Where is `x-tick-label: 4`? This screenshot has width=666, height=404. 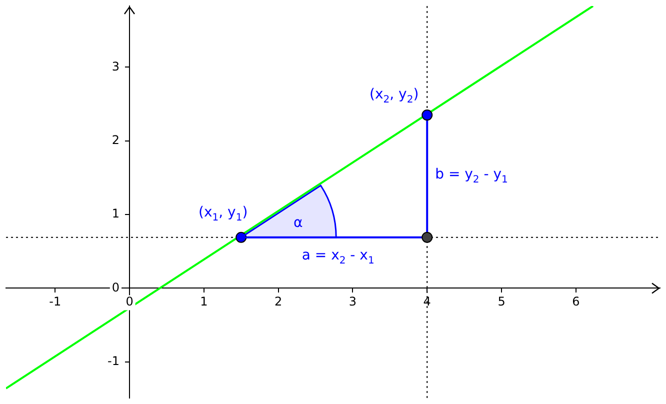 x-tick-label: 4 is located at coordinates (427, 301).